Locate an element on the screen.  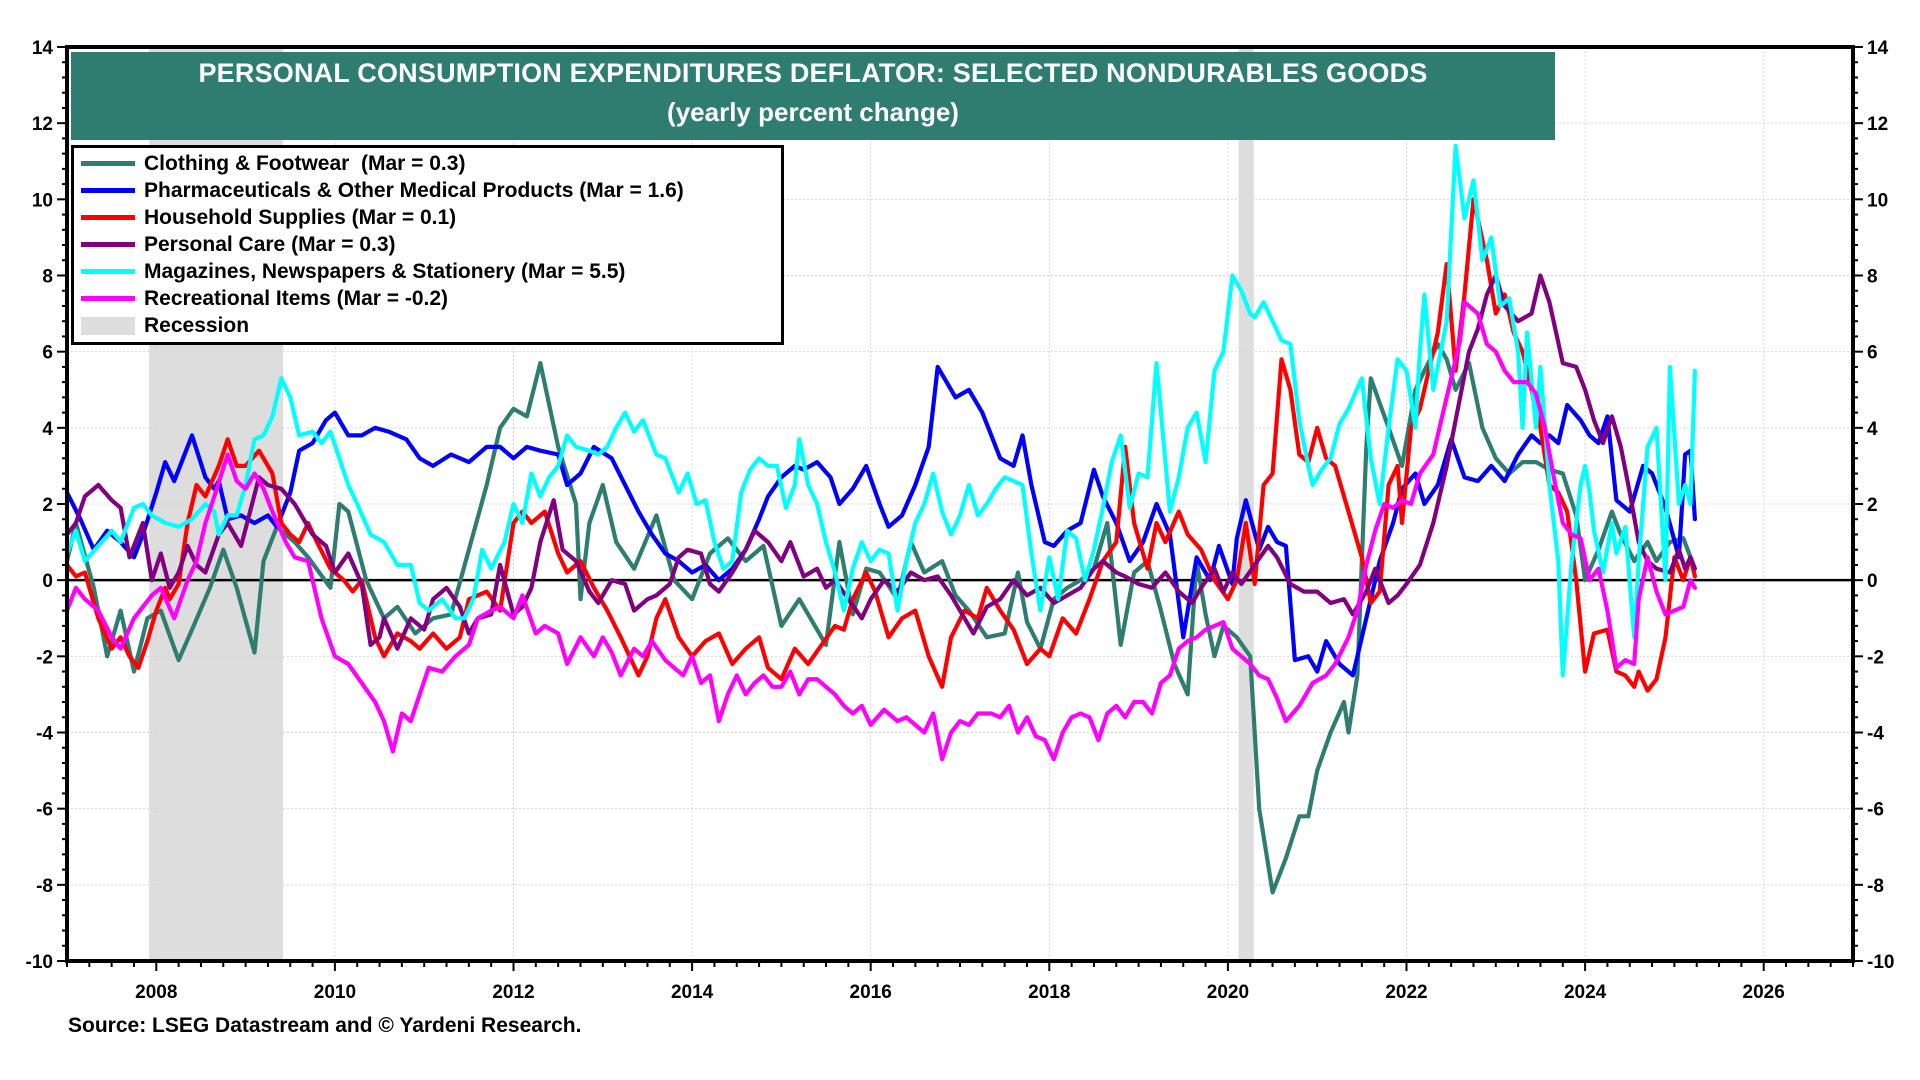
legend-item-recession: Recession is located at coordinates (427, 325).